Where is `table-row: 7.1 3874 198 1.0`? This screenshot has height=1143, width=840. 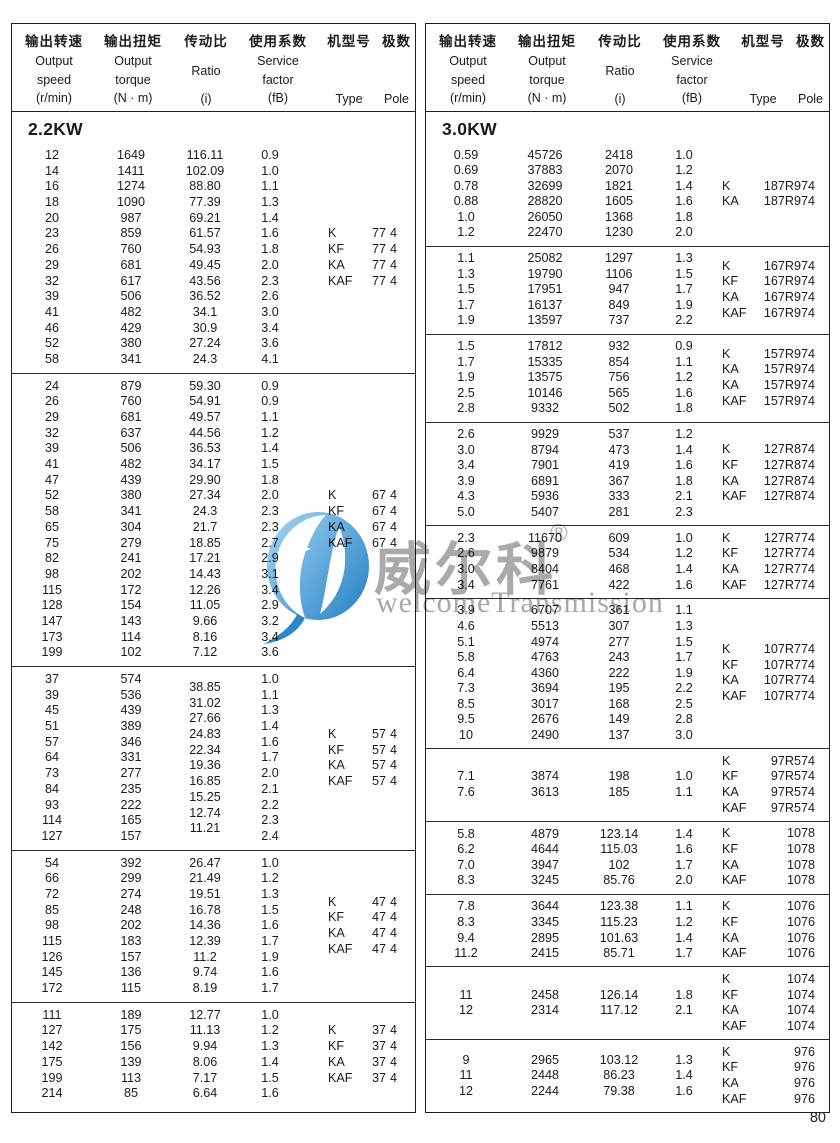 table-row: 7.1 3874 198 1.0 is located at coordinates (570, 777).